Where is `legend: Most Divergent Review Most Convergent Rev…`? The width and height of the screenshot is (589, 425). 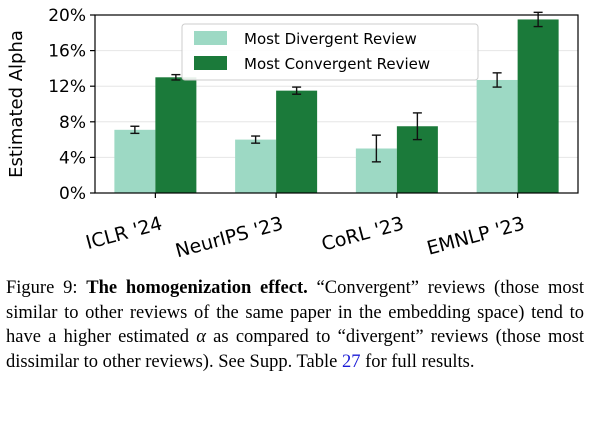
legend: Most Divergent Review Most Convergent Rev… is located at coordinates (330, 52).